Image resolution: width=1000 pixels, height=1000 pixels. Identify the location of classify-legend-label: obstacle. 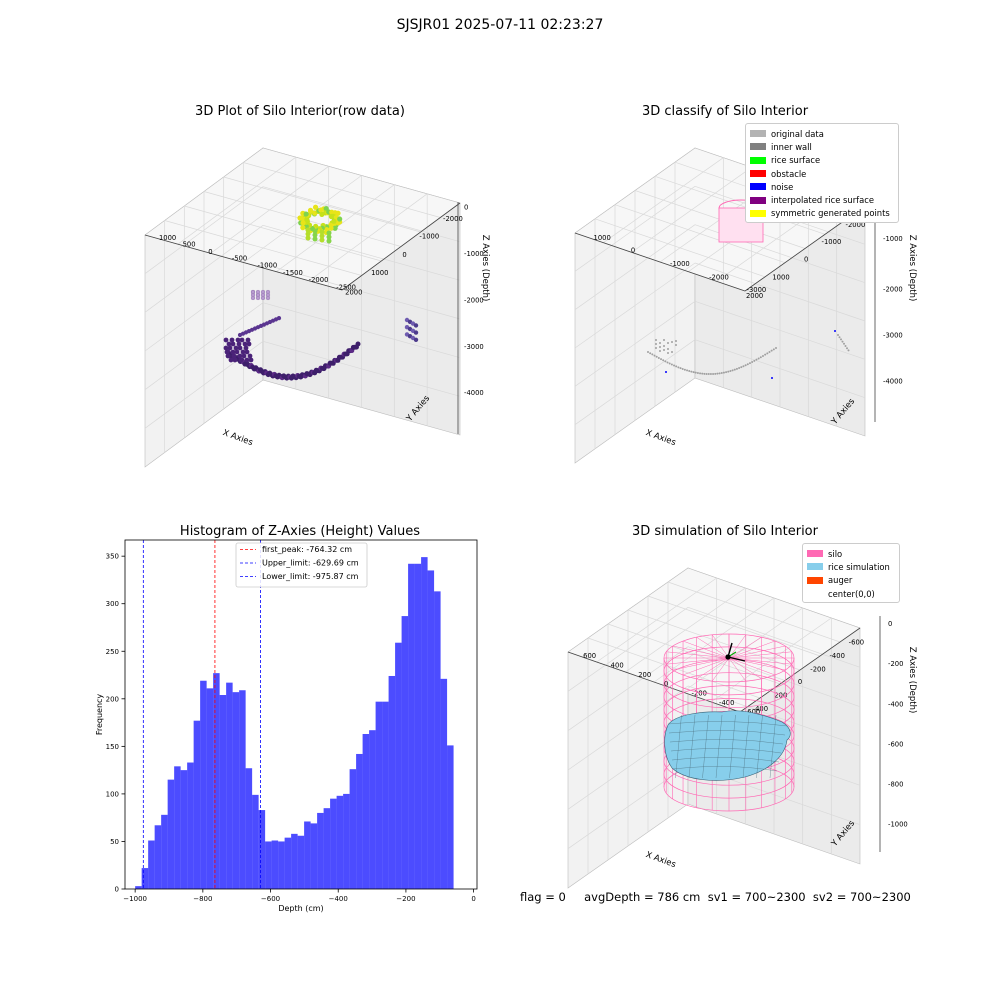
(789, 173).